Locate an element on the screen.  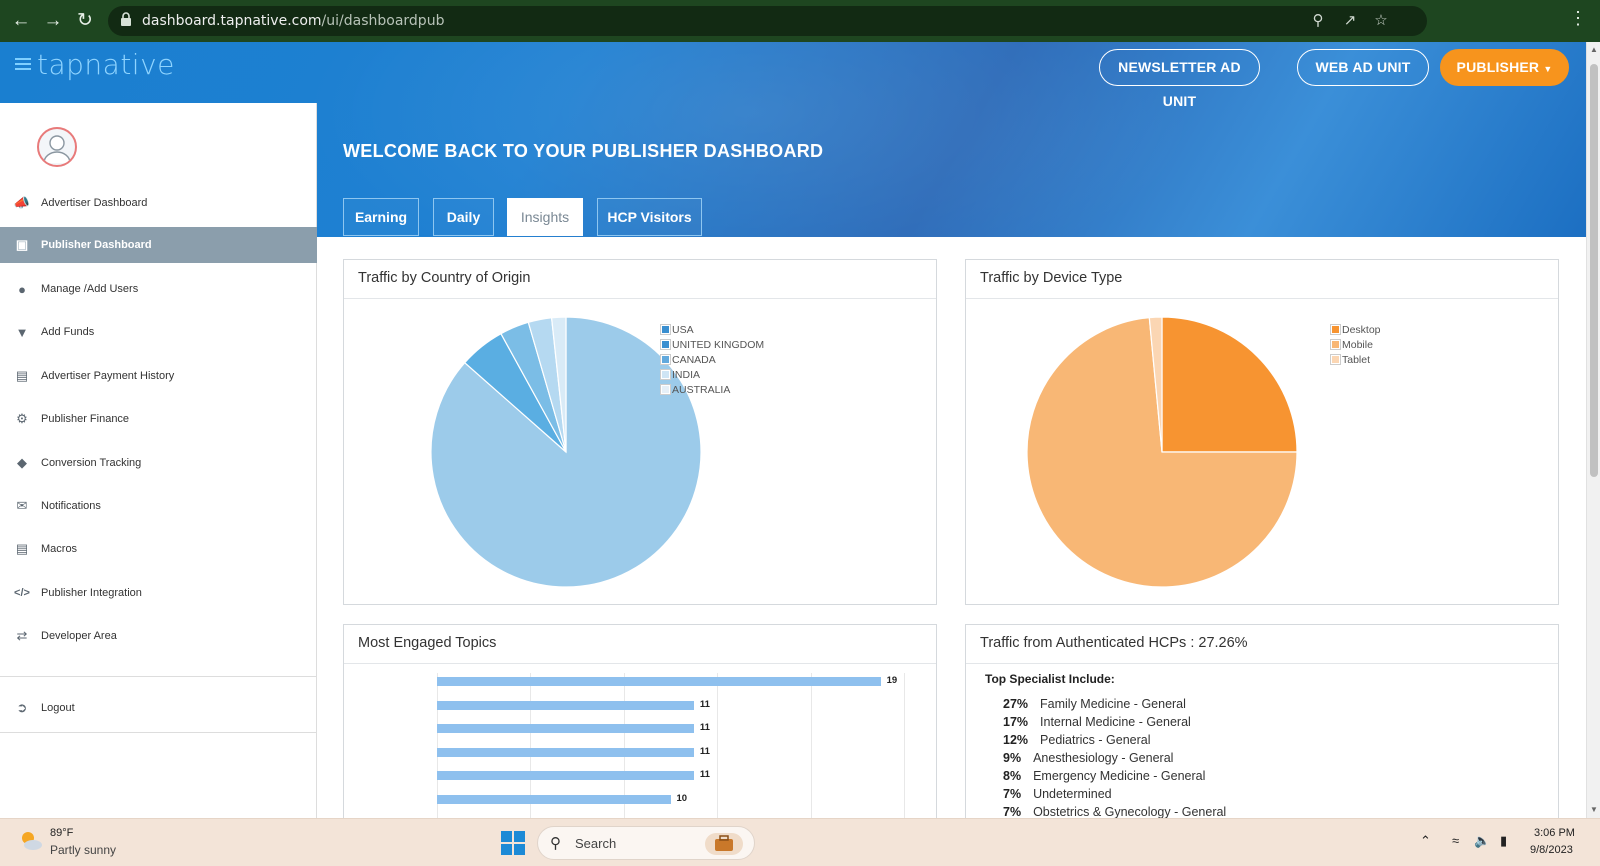
sidebar-item-publisher-finance: ⚙ Publisher Finance is located at coordinates (158, 419).